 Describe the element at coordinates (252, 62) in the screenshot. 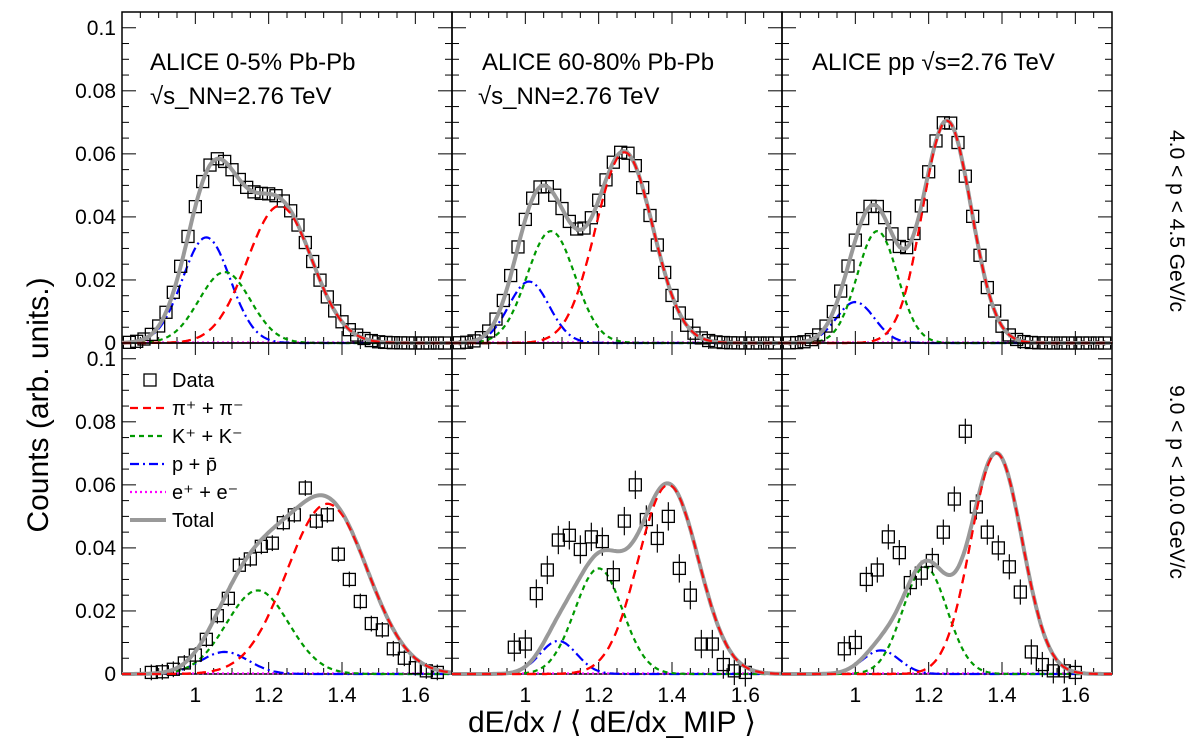

I see `panel-title-col0-line1: ALICE 0-5% Pb-Pb` at that location.